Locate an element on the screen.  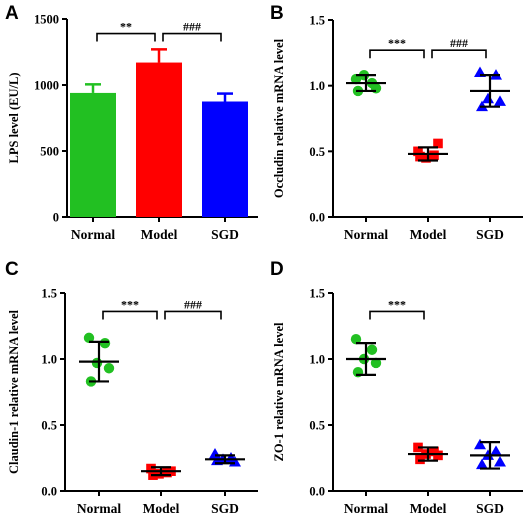
y-axis-title: LPS level (EU/L) is located at coordinates (14, 118).